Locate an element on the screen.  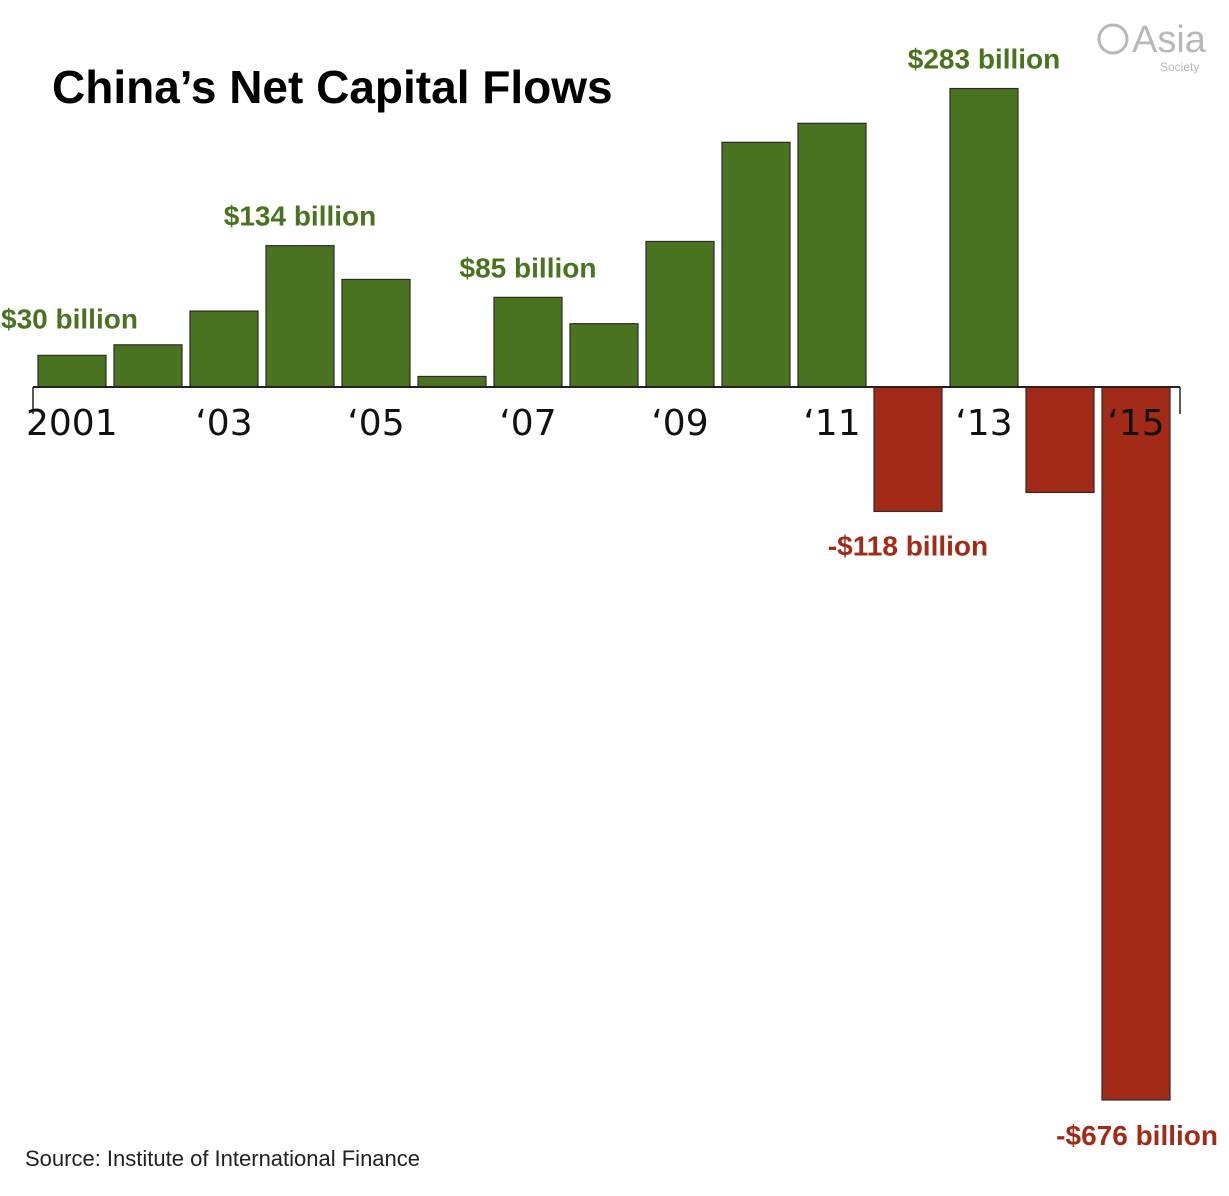
bar-2011 is located at coordinates (832, 255).